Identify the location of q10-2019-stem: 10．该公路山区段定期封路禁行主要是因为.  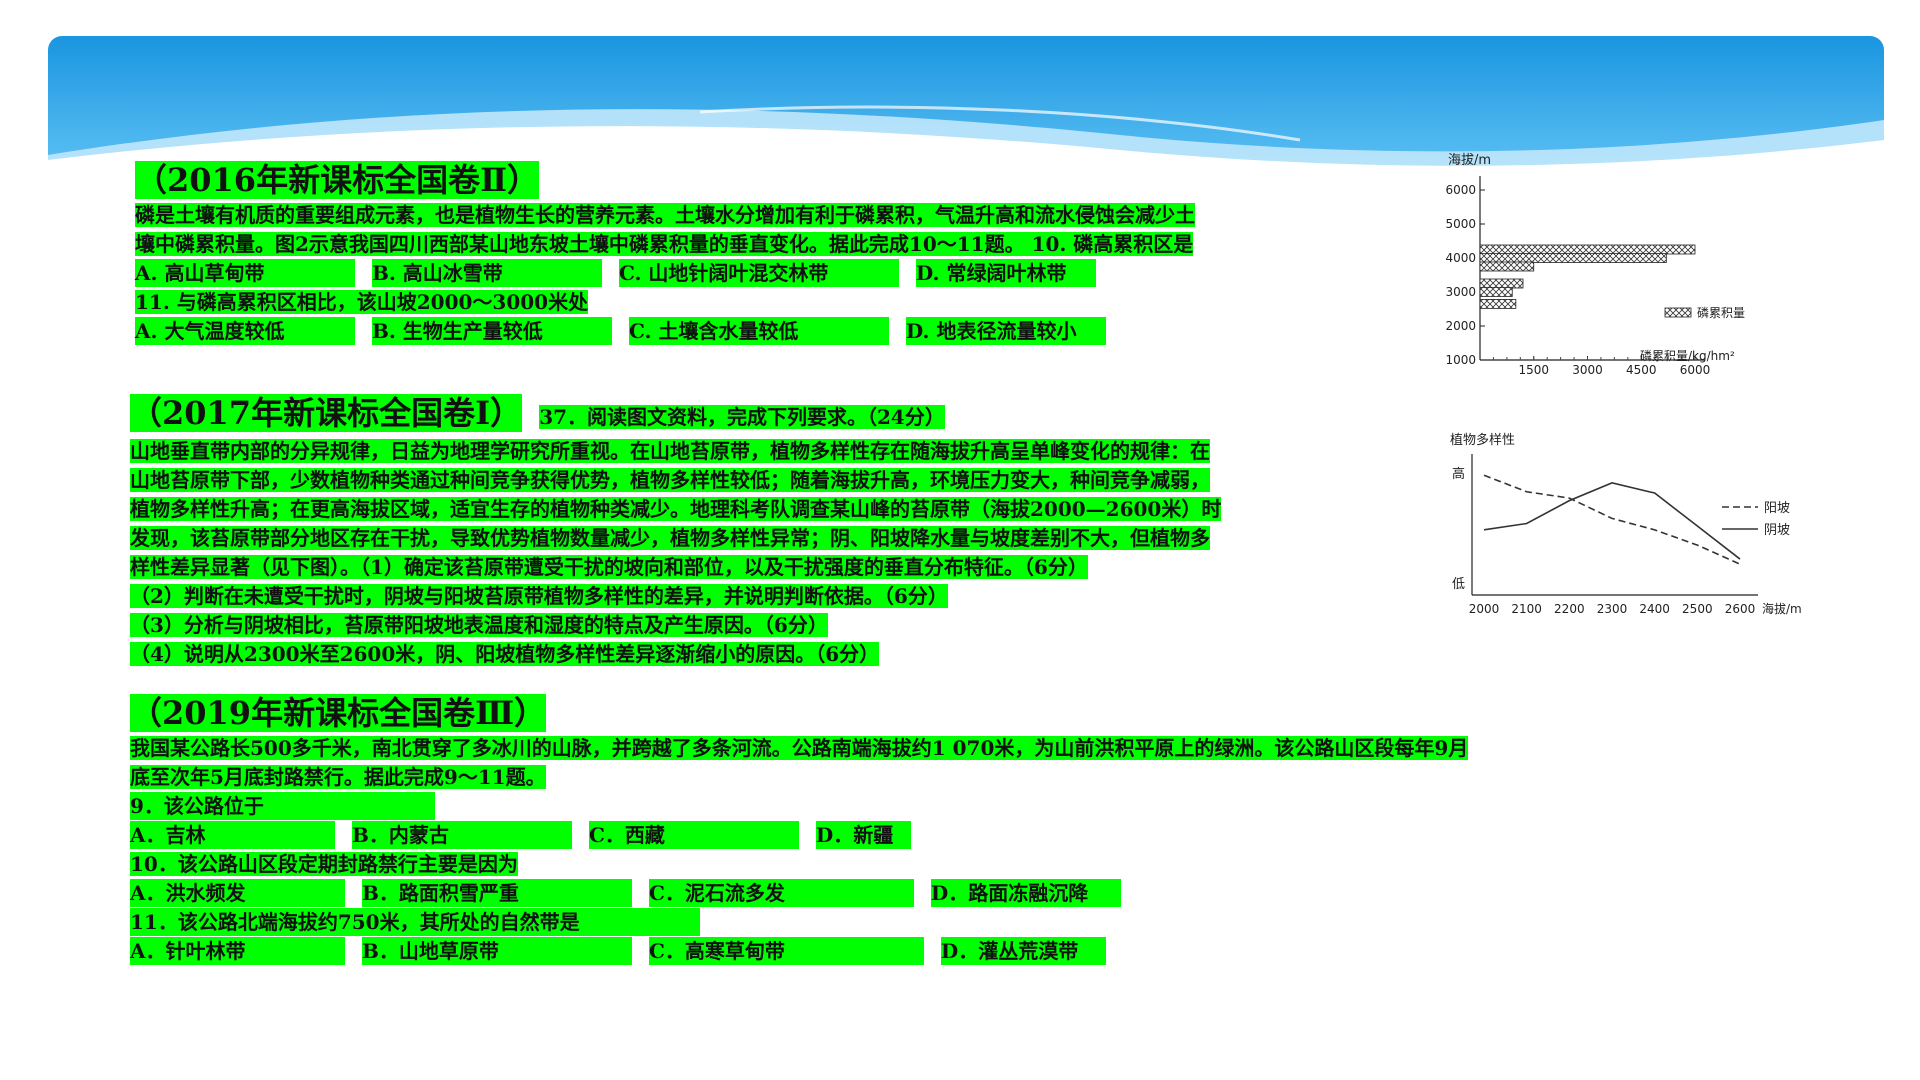
(324, 864).